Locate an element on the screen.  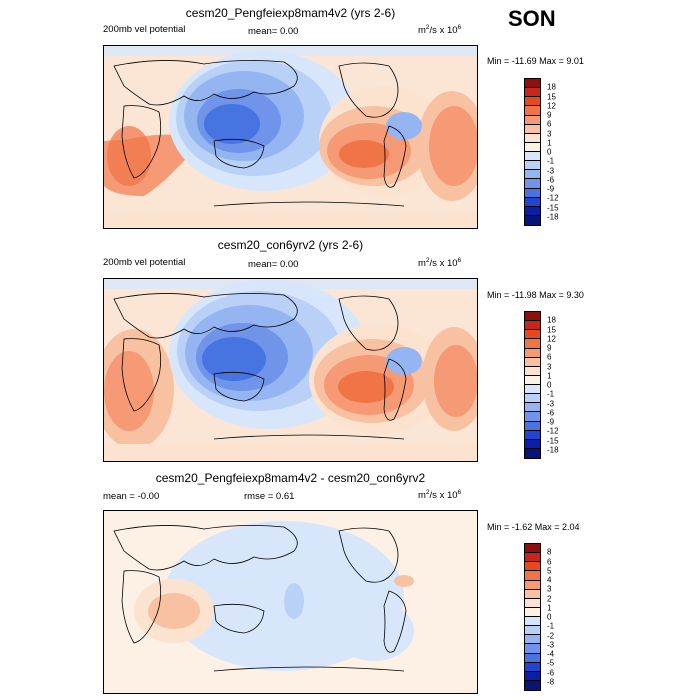
panel-2-minmax: Min = -11.98 Max = 9.30 is located at coordinates (535, 295).